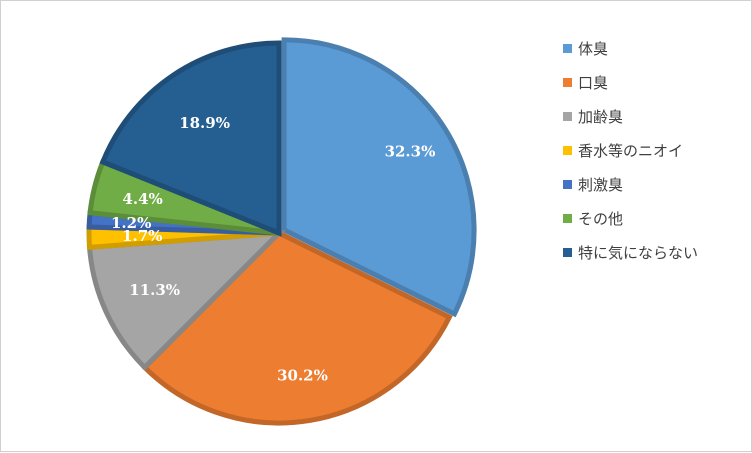  Describe the element at coordinates (593, 82) in the screenshot. I see `legend-label: 口臭` at that location.